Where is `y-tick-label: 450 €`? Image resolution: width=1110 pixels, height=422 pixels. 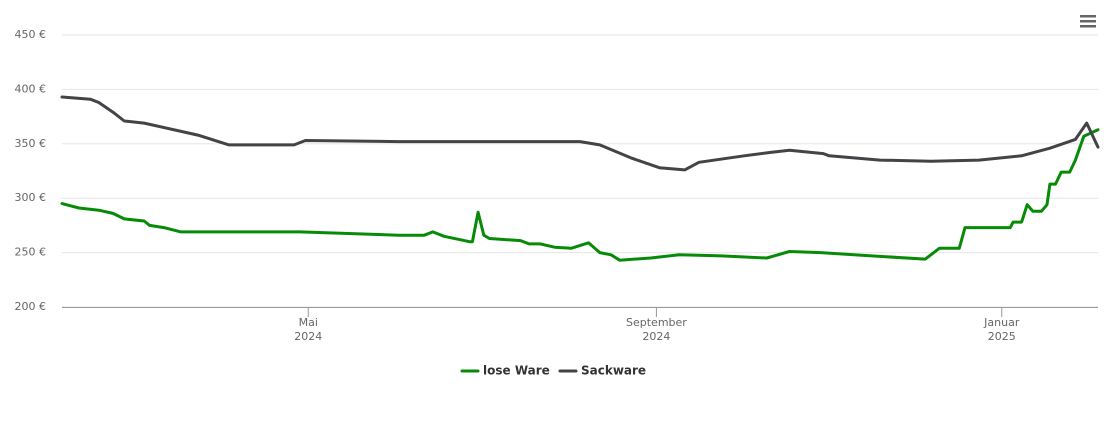
y-tick-label: 450 € is located at coordinates (31, 34).